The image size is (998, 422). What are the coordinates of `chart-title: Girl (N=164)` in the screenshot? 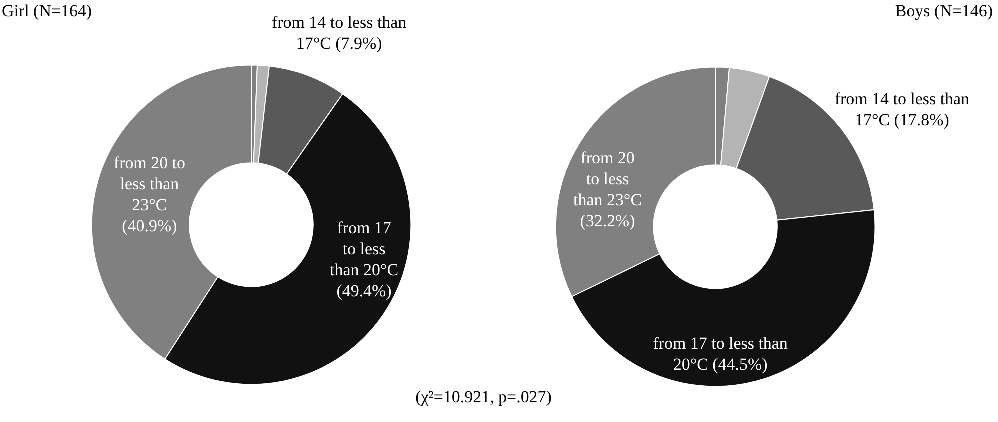 It's located at (47, 10).